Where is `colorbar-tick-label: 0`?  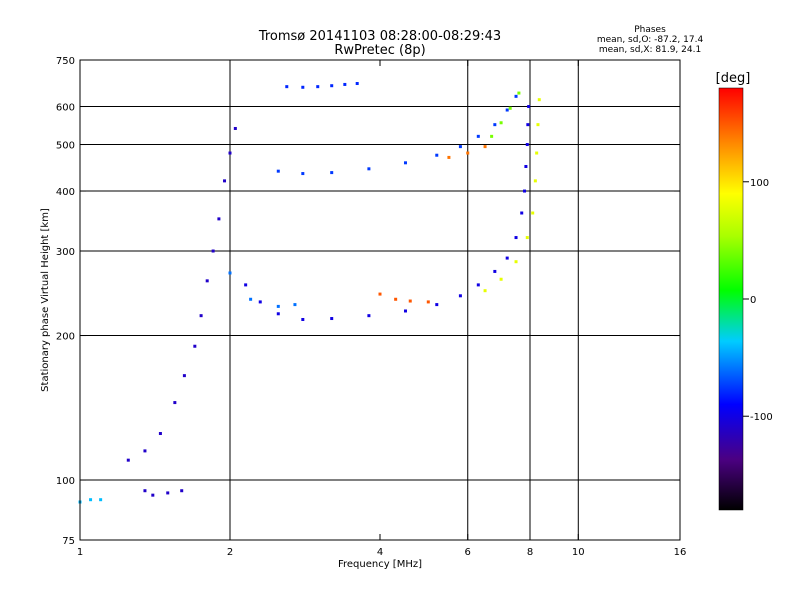 colorbar-tick-label: 0 is located at coordinates (753, 300).